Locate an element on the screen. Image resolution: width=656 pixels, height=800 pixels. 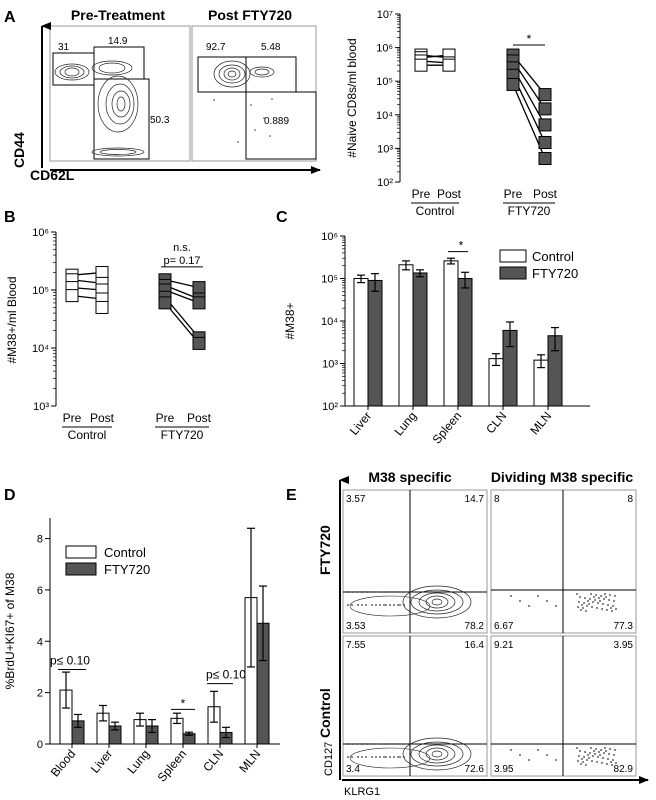
flow-e-title-m38: M38 specific is located at coordinates (409, 477).